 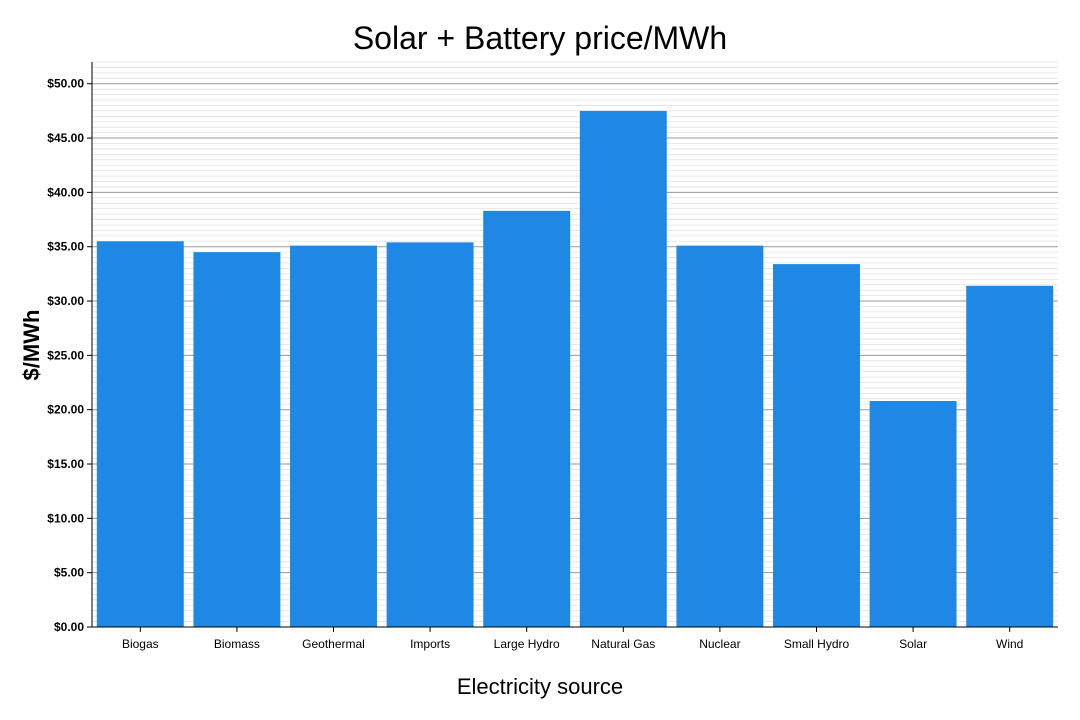 What do you see at coordinates (65, 355) in the screenshot?
I see `y-tick-label: $25.00` at bounding box center [65, 355].